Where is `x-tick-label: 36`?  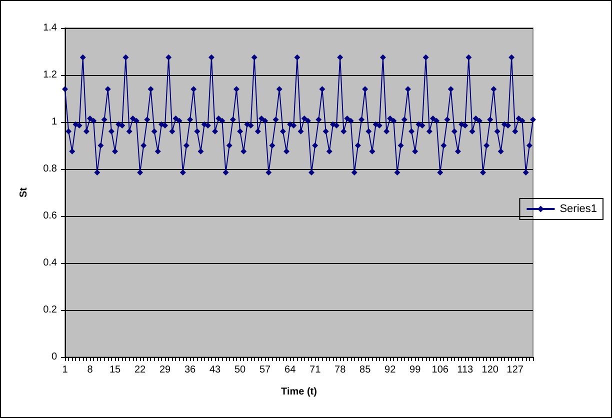 x-tick-label: 36 is located at coordinates (190, 370).